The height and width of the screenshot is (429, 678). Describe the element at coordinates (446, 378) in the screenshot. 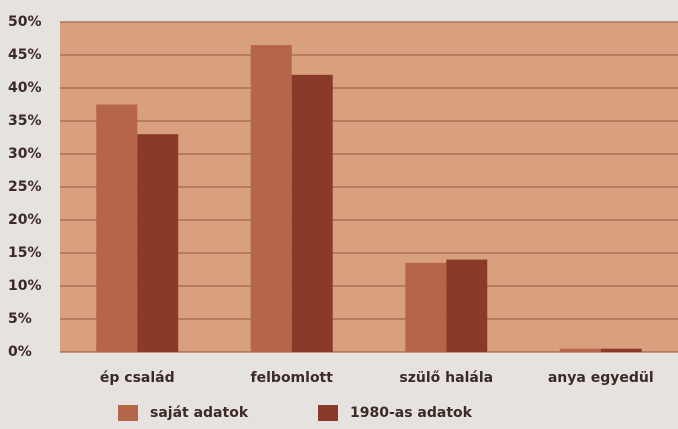

I see `x-tick-label: szülő halála` at that location.